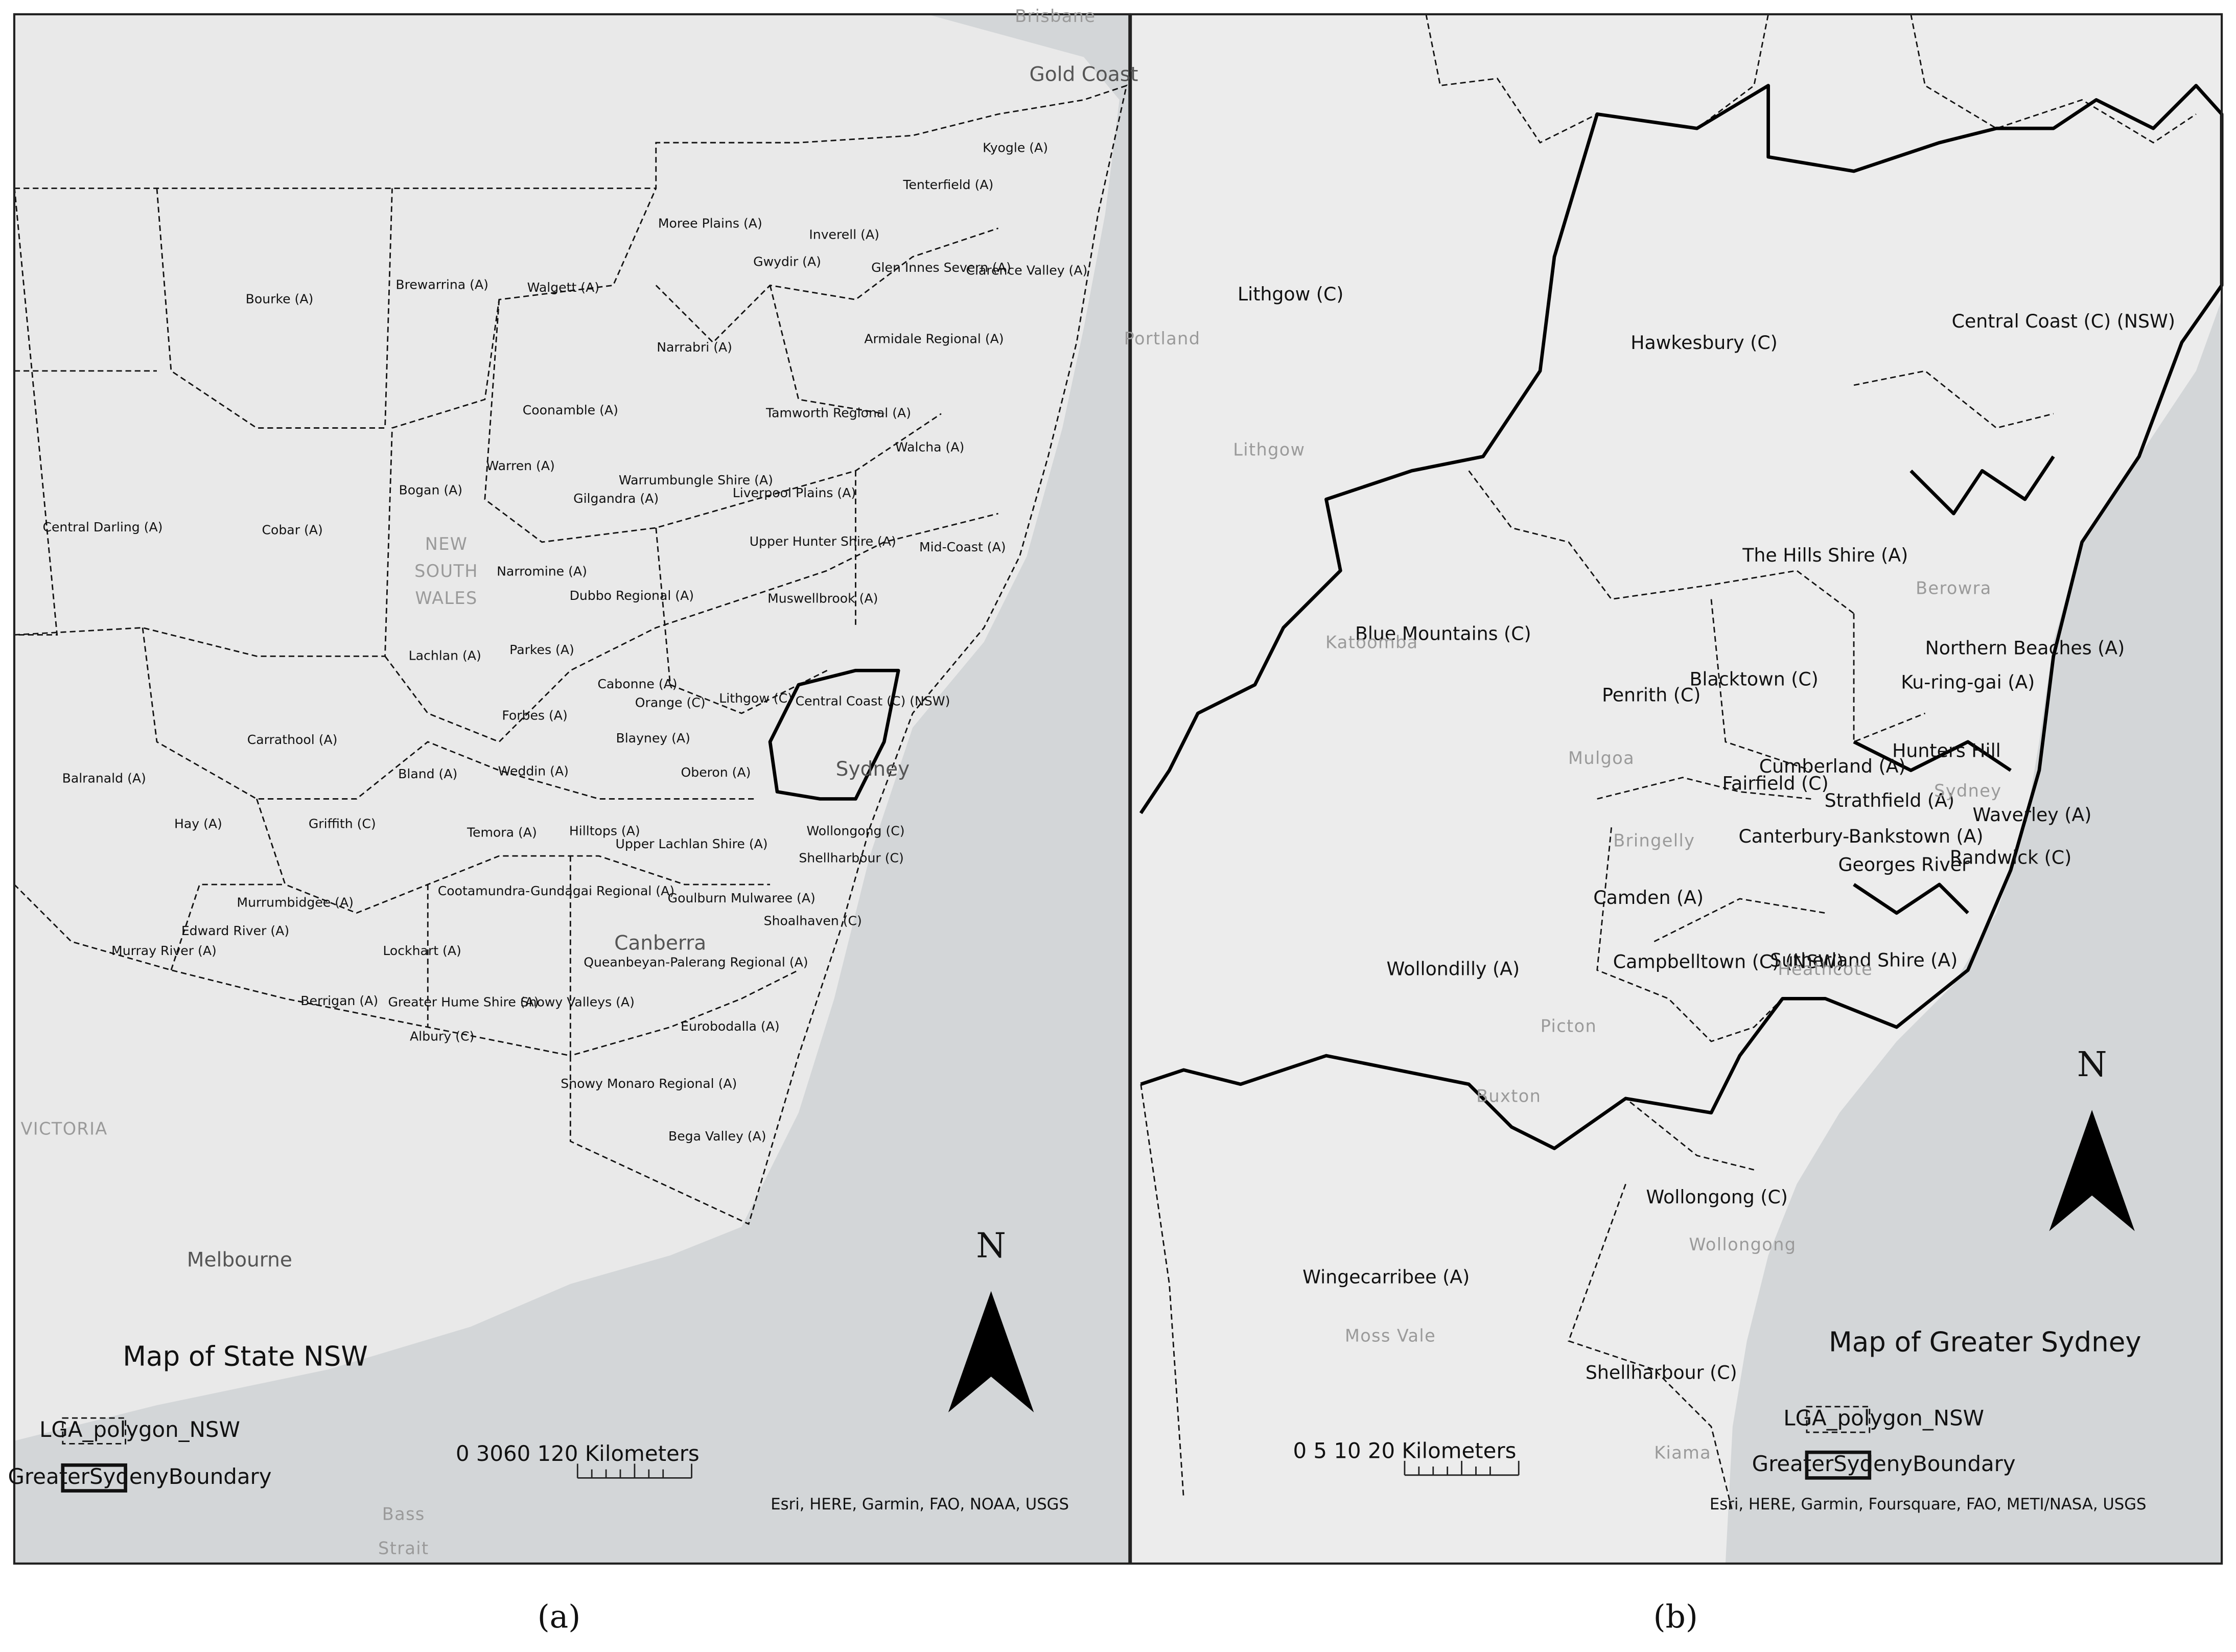 The width and height of the screenshot is (2236, 1652). What do you see at coordinates (1675, 1617) in the screenshot?
I see `panel-caption: (b)` at bounding box center [1675, 1617].